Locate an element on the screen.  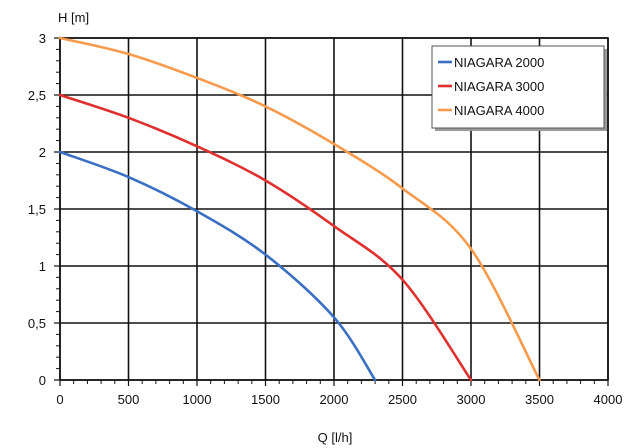
x-tick-label-3: 1500 is located at coordinates (265, 399).